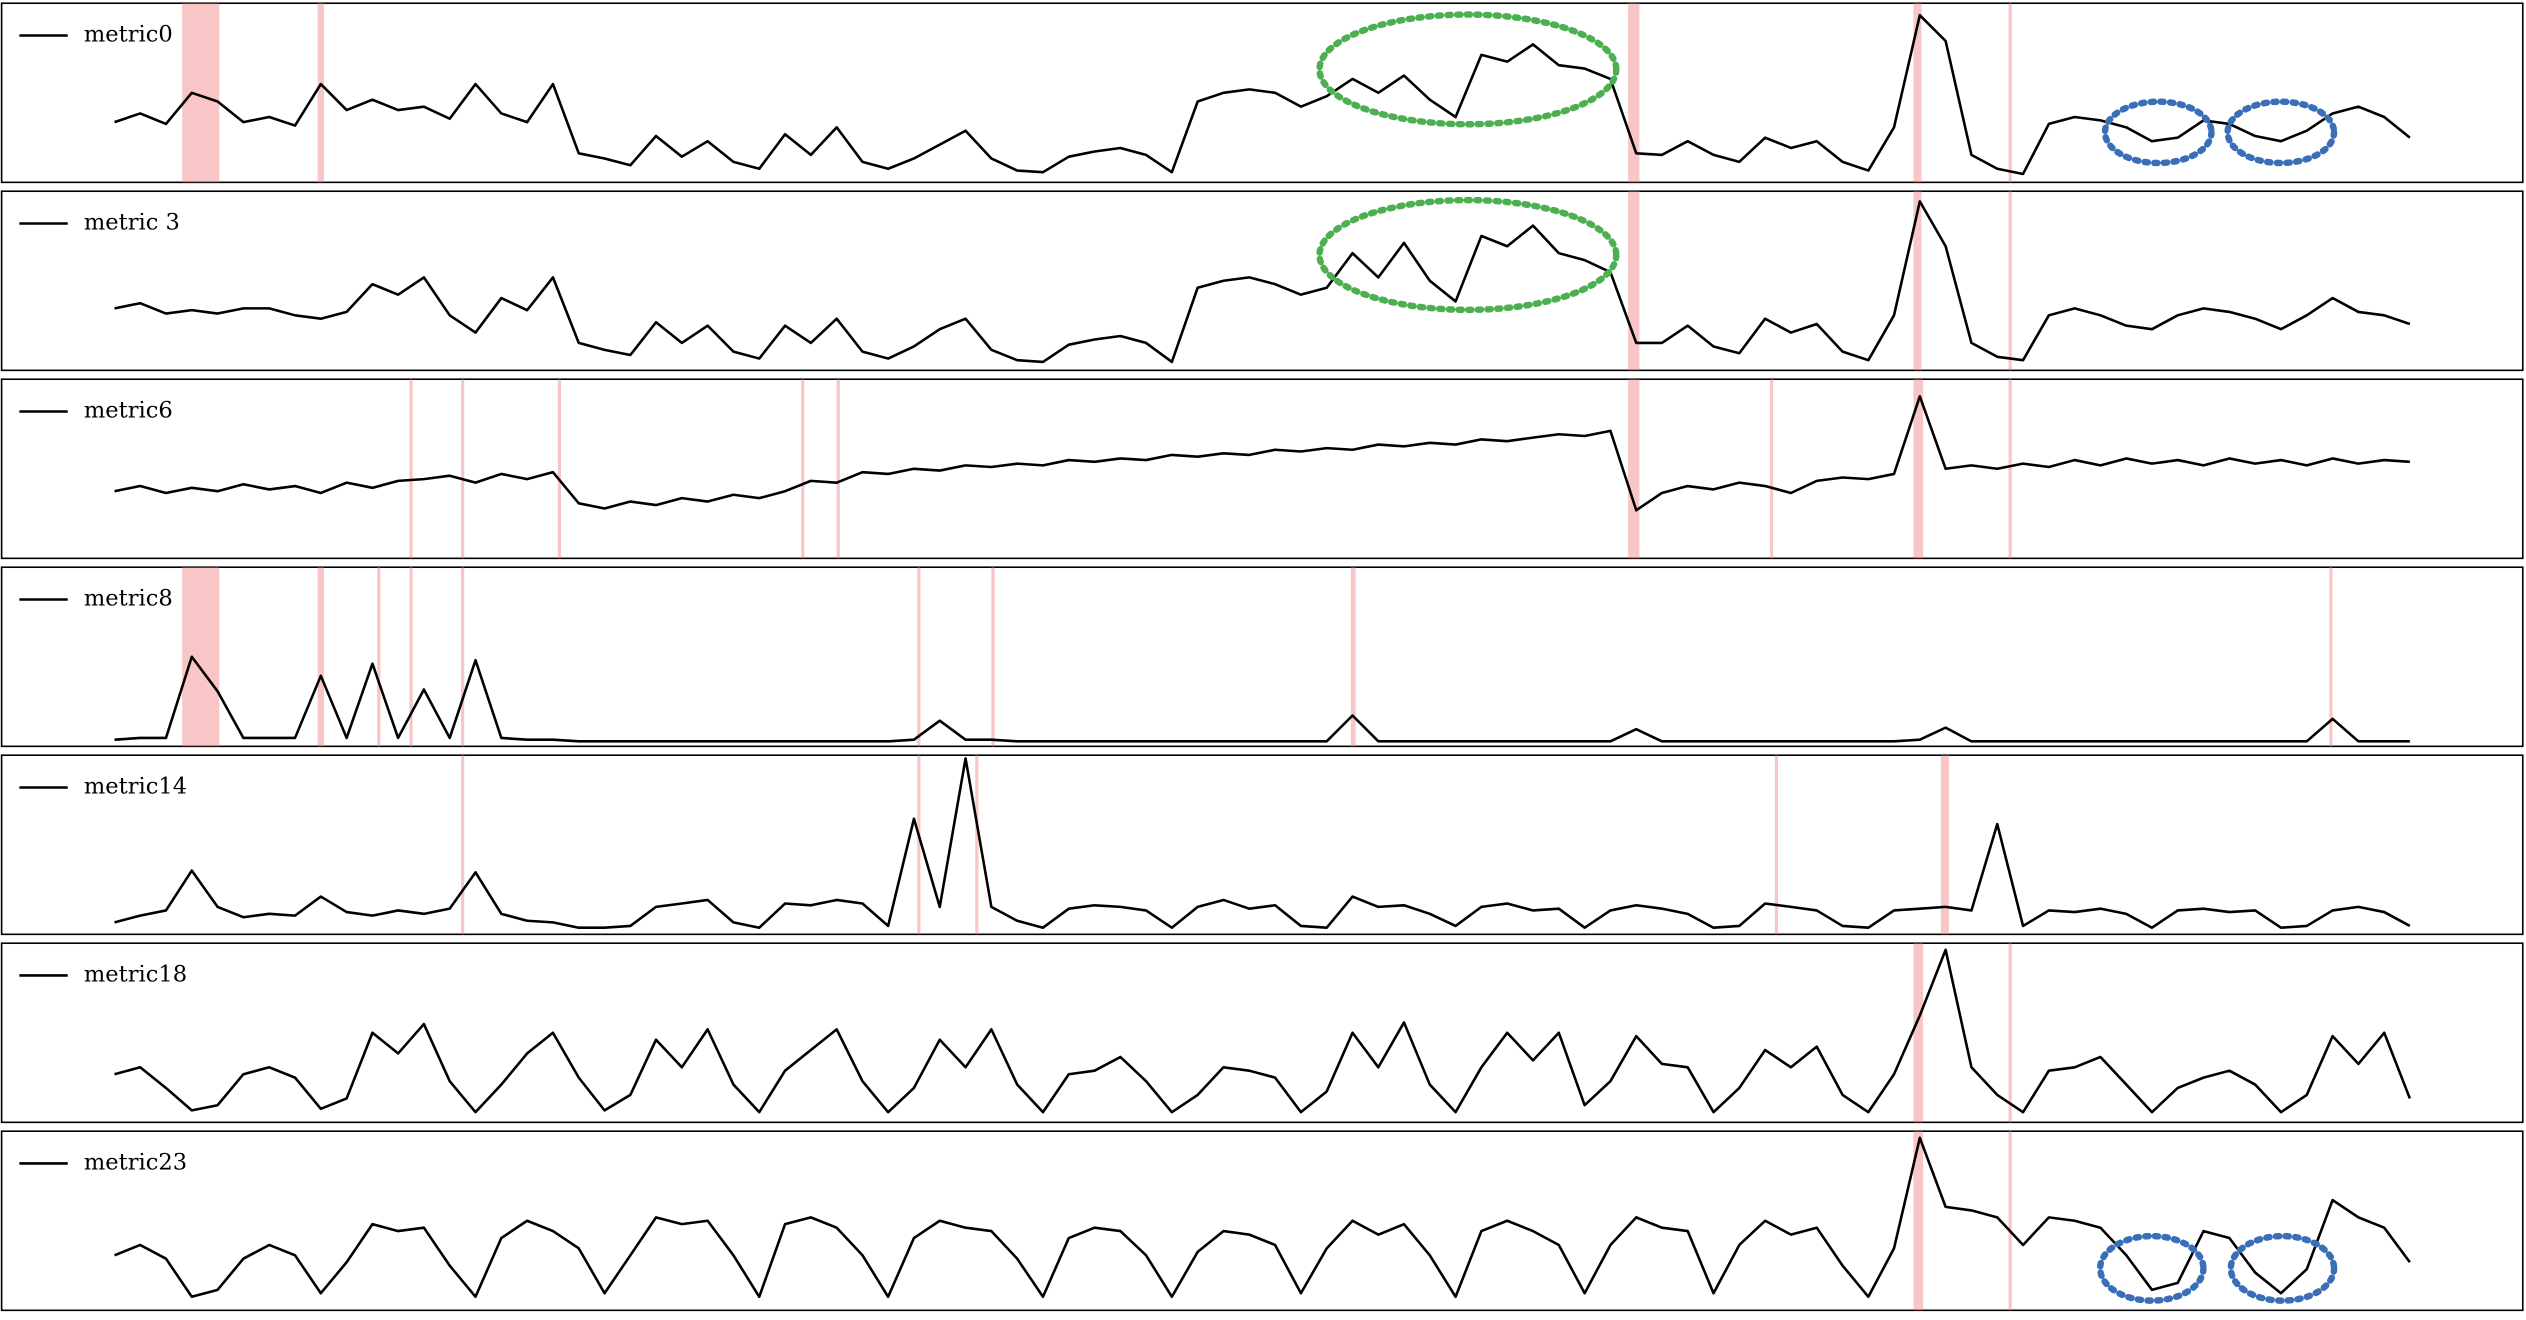 The image size is (2526, 1320). What do you see at coordinates (128, 598) in the screenshot?
I see `legend-label: metric8` at bounding box center [128, 598].